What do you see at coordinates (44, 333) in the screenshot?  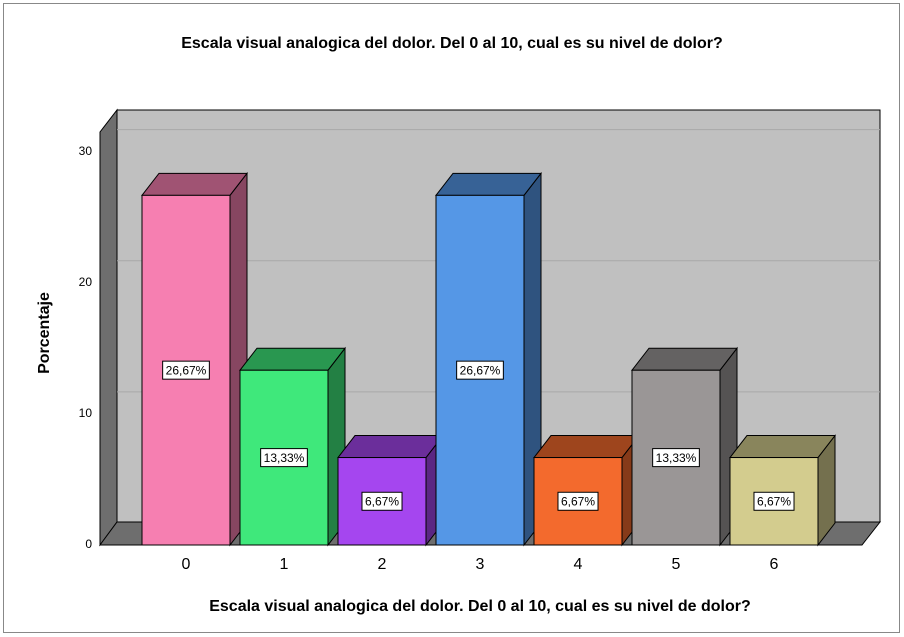 I see `y-axis-title: Porcentaje` at bounding box center [44, 333].